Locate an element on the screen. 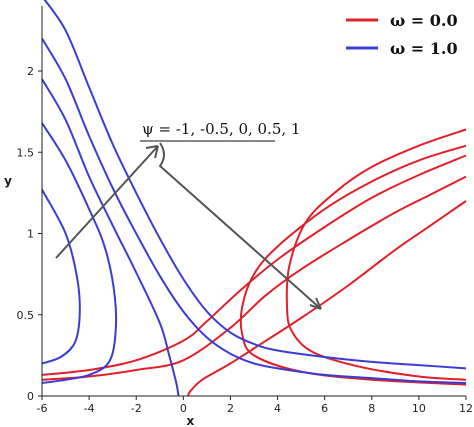 This screenshot has width=474, height=427. x-tick-label-2: -2 is located at coordinates (136, 408).